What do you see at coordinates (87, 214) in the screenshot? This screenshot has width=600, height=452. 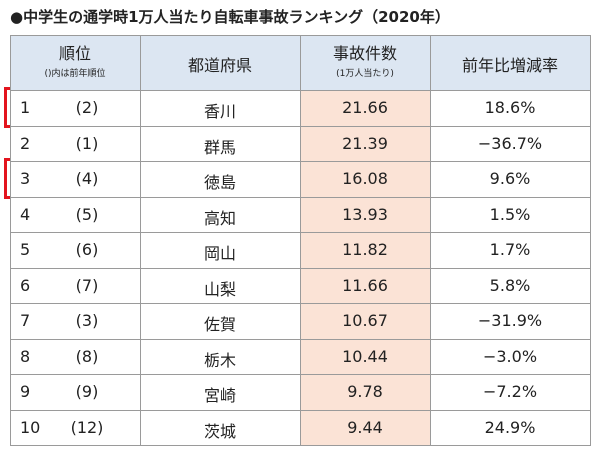 I see `previous-rank: (5)` at bounding box center [87, 214].